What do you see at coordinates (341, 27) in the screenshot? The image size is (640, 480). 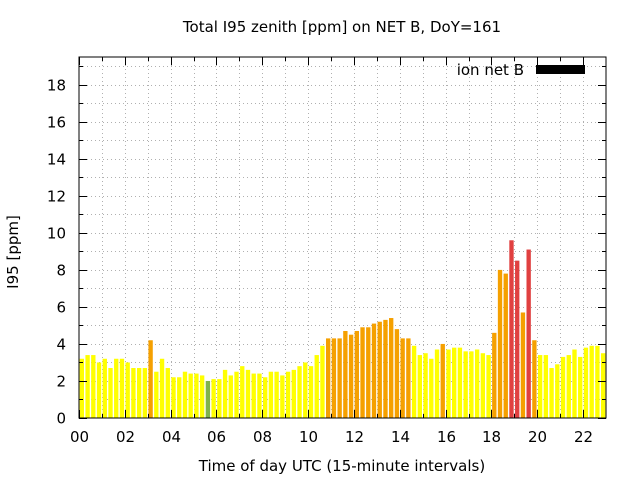 I see `chart-title: Total I95 zenith [ppm] on NET B, DoY=161` at bounding box center [341, 27].